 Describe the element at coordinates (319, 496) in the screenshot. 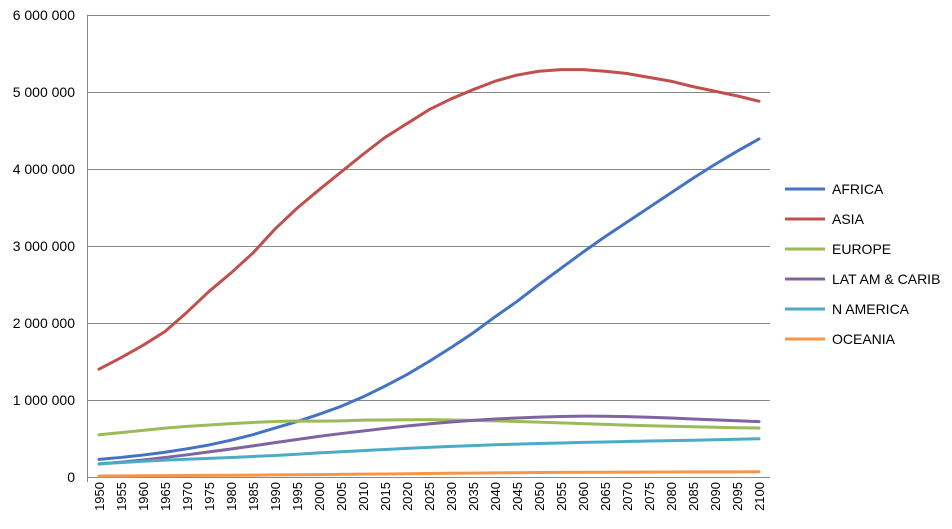

I see `x-tick-label: 2000` at that location.